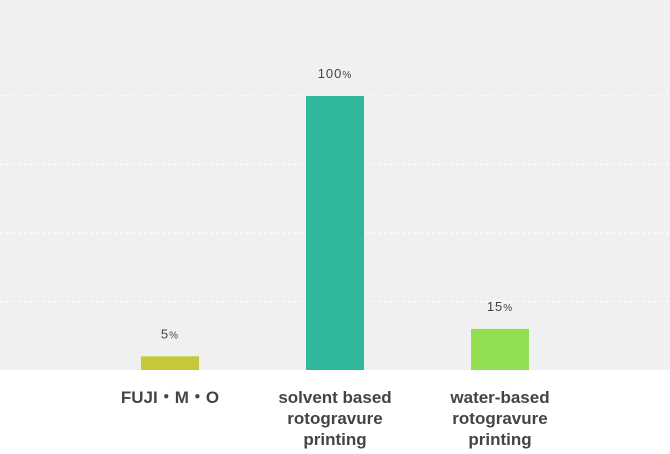  Describe the element at coordinates (170, 397) in the screenshot. I see `x-tick-label: FUJI・M・O` at that location.